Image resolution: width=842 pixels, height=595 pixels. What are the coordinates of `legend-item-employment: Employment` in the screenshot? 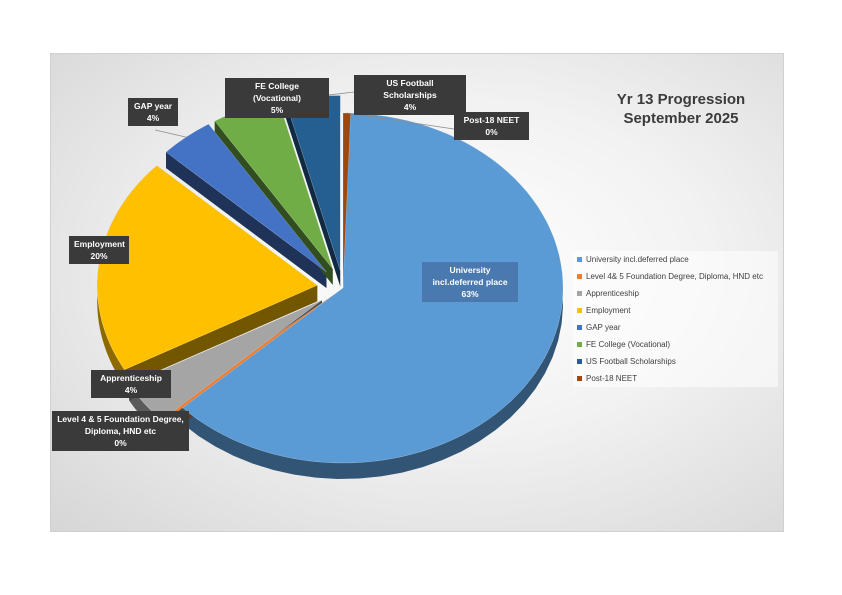 It's located at (603, 311).